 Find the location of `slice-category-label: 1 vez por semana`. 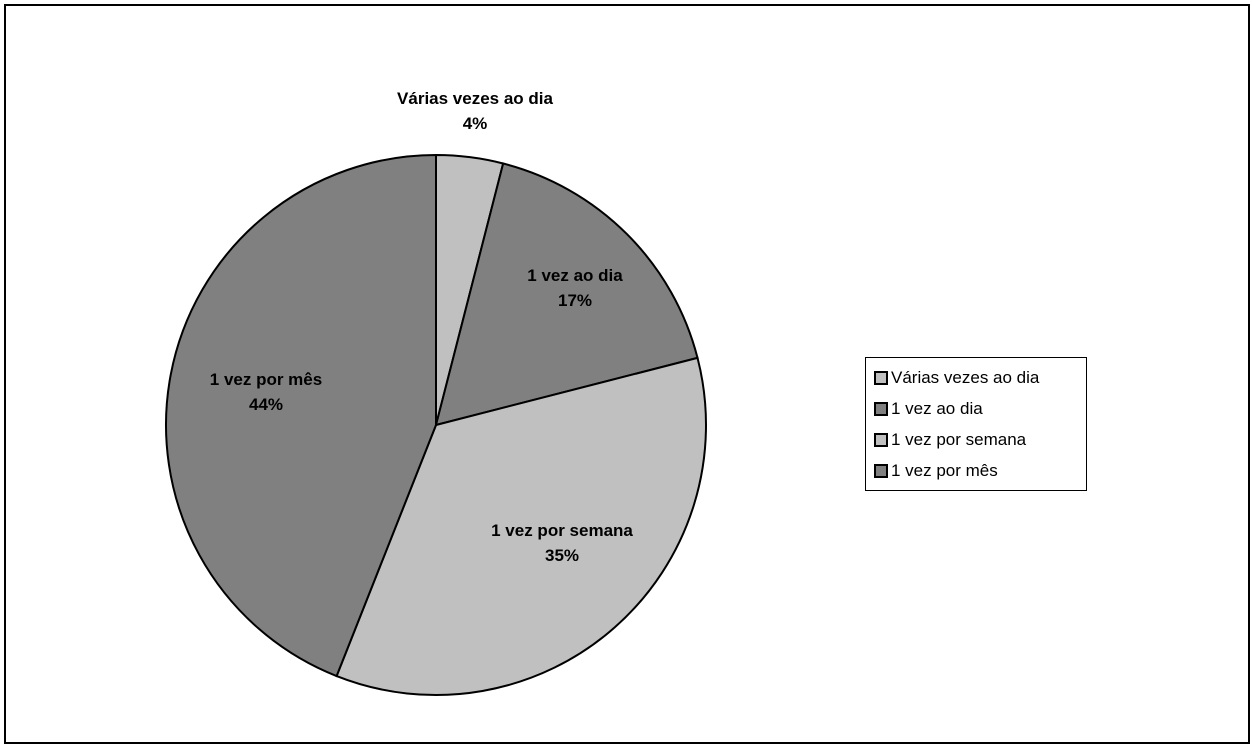

slice-category-label: 1 vez por semana is located at coordinates (562, 530).